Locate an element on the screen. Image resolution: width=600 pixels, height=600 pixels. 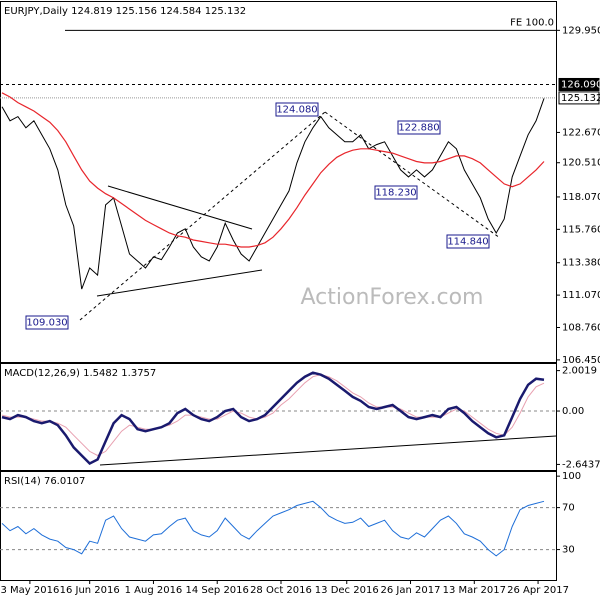
y-tick-label: 108.760 is located at coordinates (581, 328).